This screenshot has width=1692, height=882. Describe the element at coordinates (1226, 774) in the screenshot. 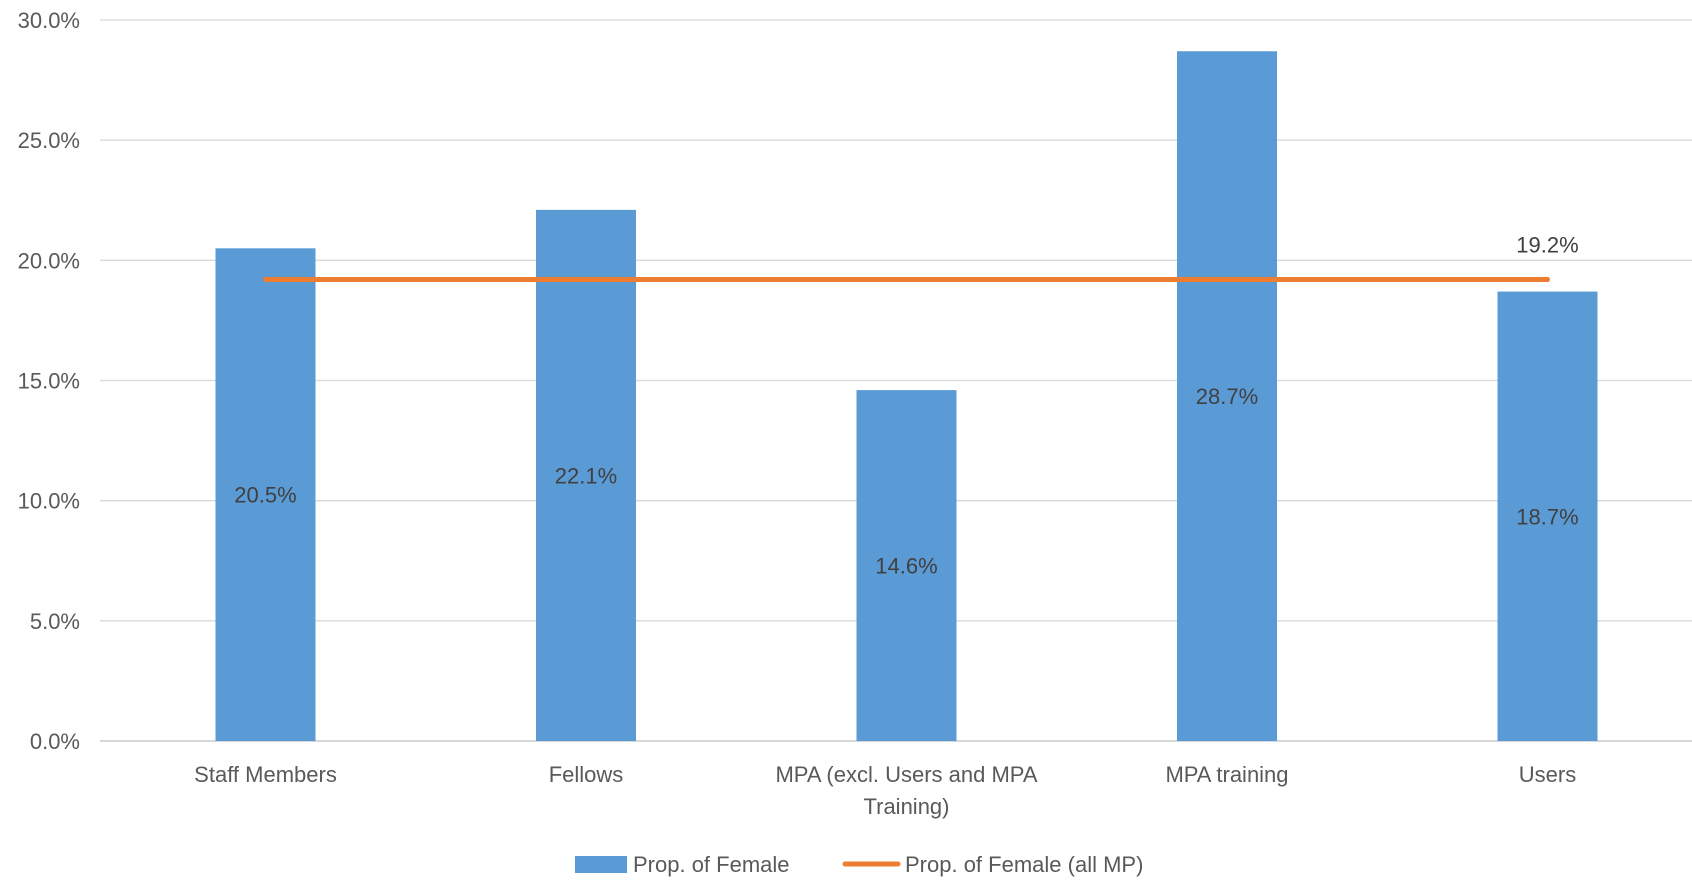

I see `x-category-label: MPA training` at that location.